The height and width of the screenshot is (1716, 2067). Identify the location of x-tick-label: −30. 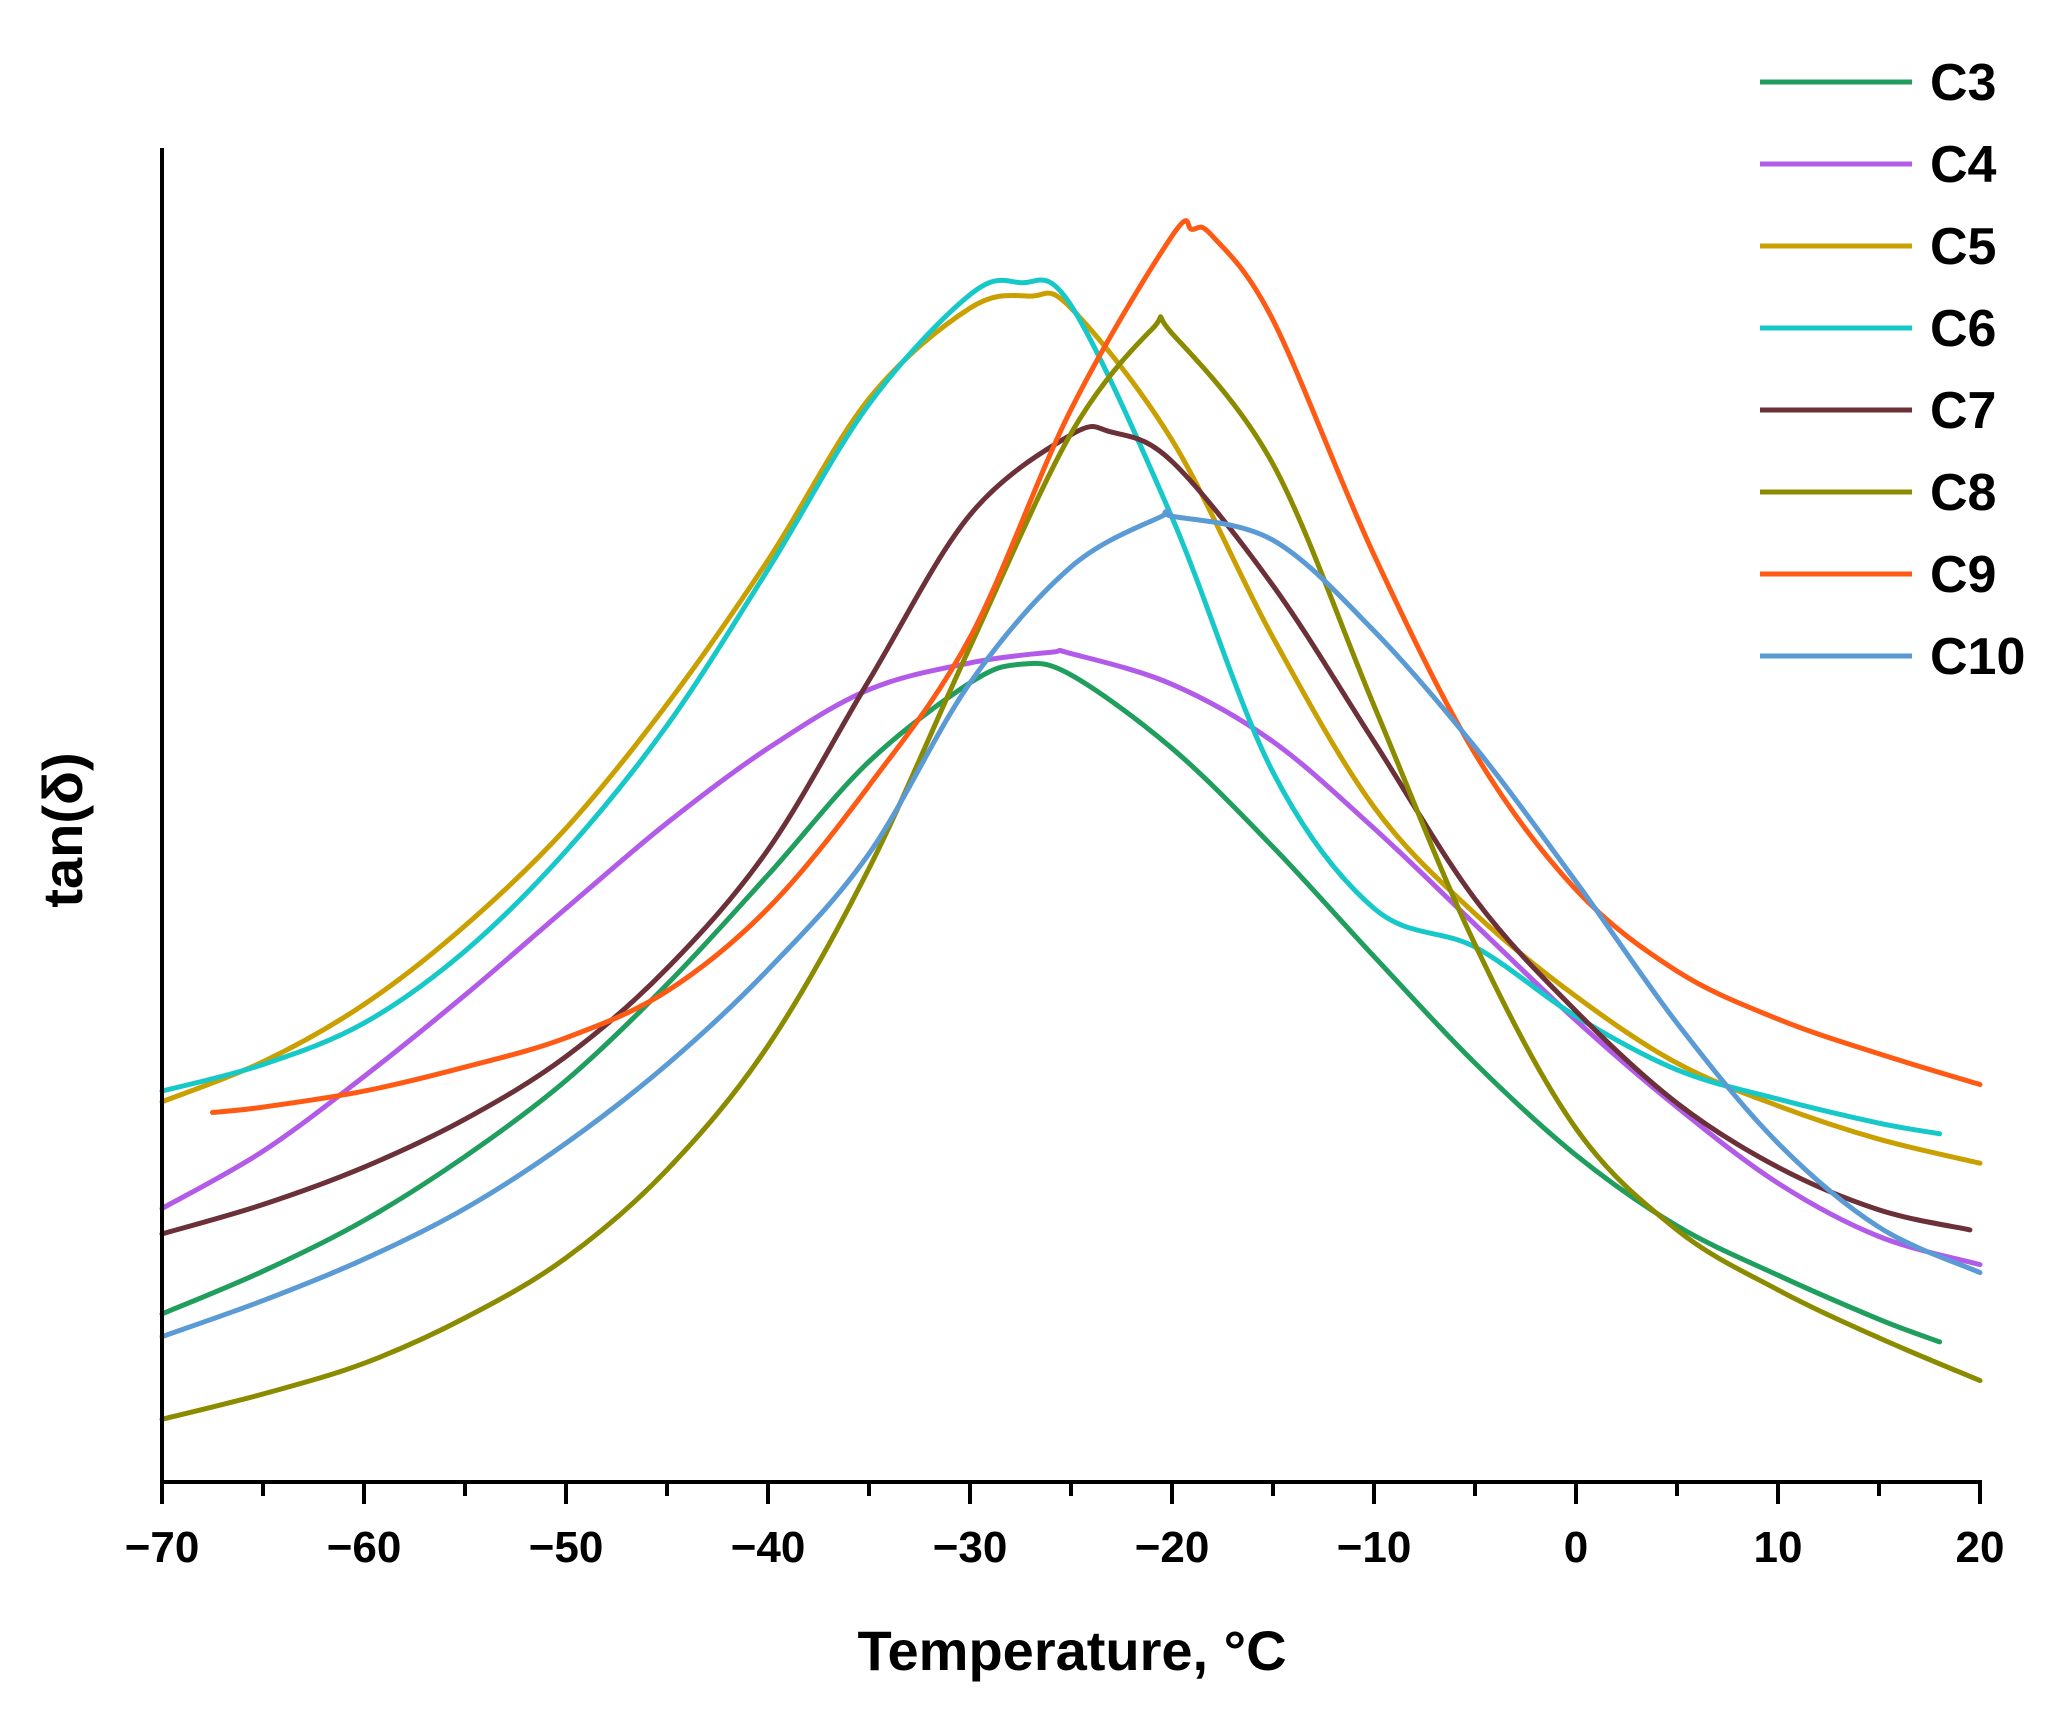
(970, 1547).